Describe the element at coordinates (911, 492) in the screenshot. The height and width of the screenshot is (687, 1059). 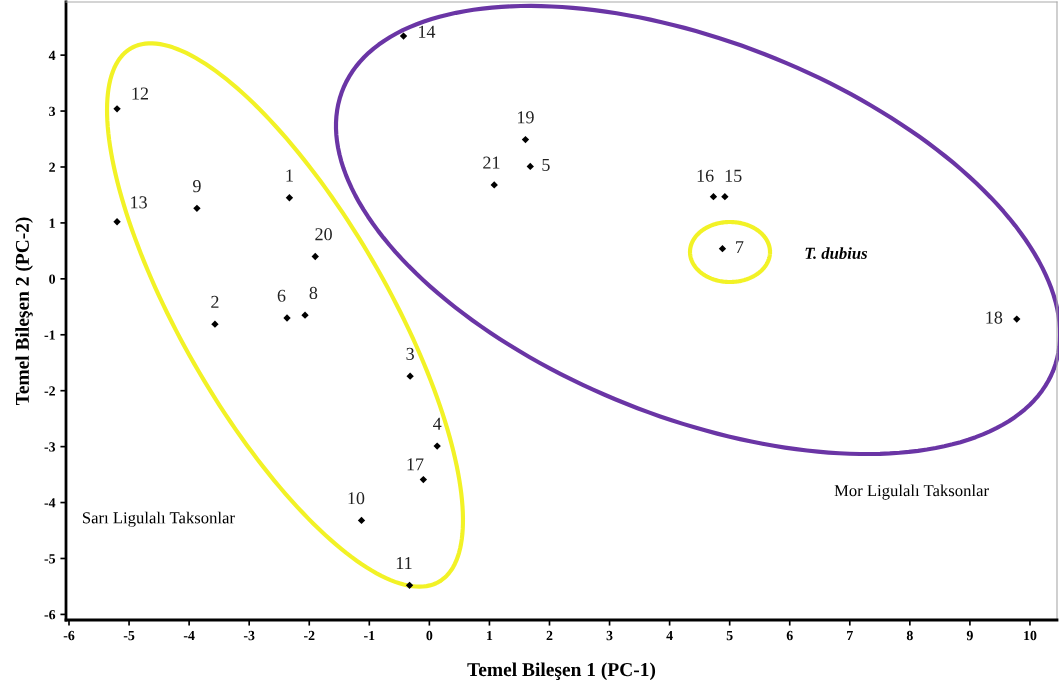
I see `annotation: Mor Ligulalı Taksonlar` at that location.